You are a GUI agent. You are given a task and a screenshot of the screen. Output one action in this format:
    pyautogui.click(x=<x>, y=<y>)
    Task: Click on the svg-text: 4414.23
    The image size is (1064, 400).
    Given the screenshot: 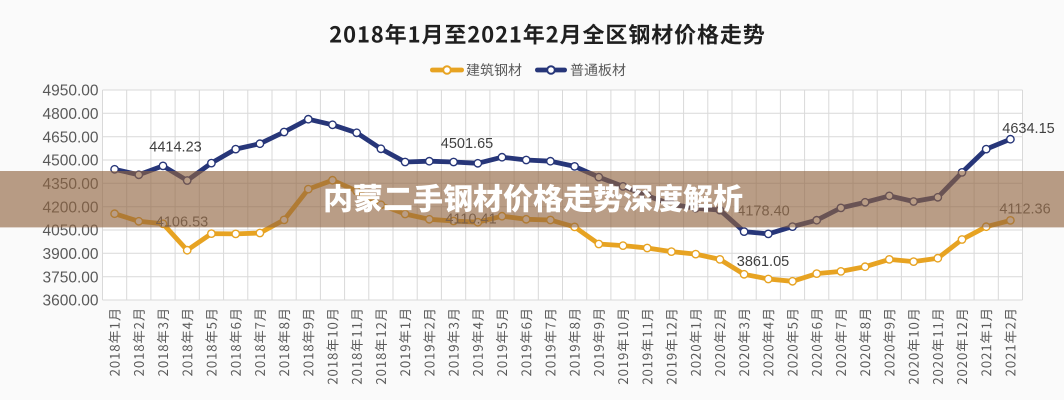 What is the action you would take?
    pyautogui.click(x=175, y=147)
    